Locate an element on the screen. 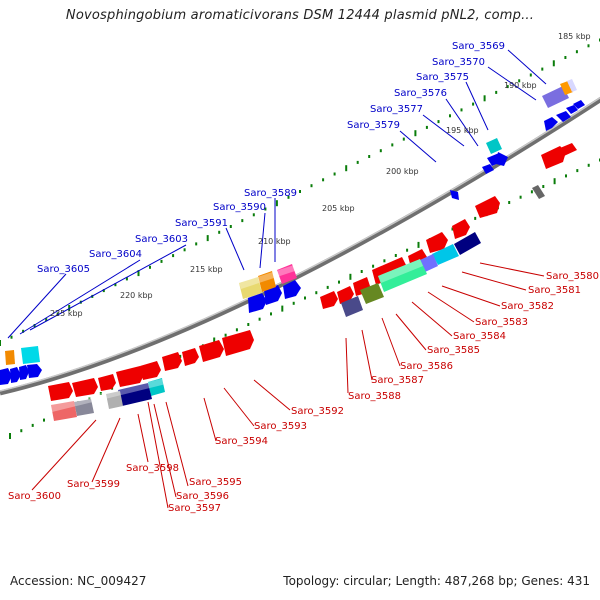 The height and width of the screenshot is (600, 600). kbp-label: 205 kbp is located at coordinates (338, 208).